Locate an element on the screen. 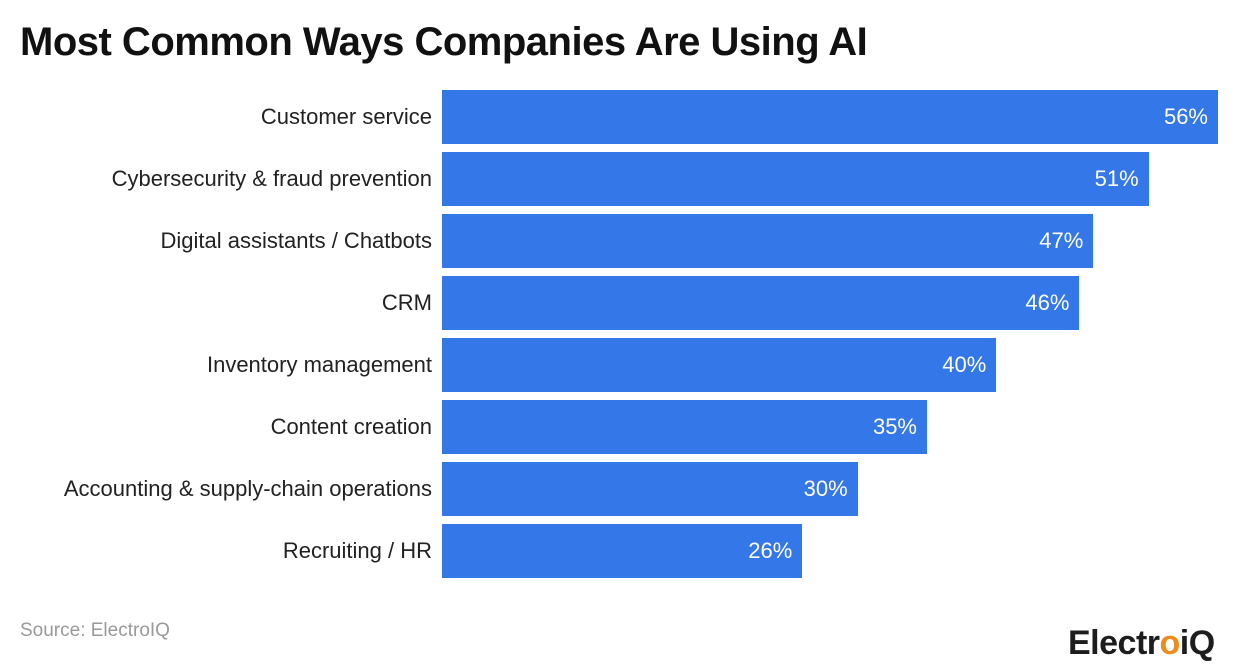 The image size is (1240, 664). bar-row: Recruiting / HR 26% is located at coordinates (620, 551).